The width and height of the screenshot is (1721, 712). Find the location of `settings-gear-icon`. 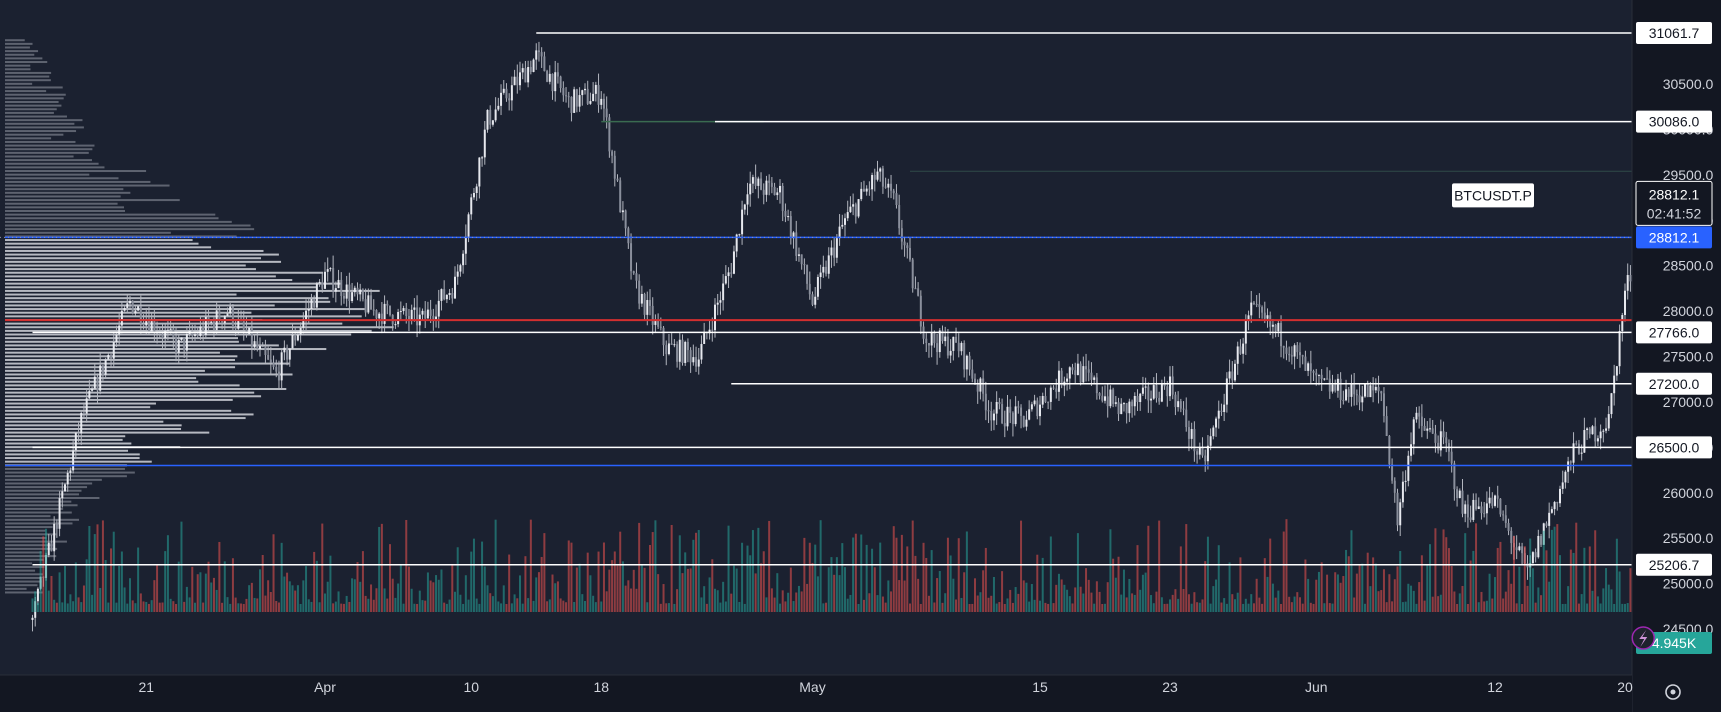

settings-gear-icon is located at coordinates (1673, 692).